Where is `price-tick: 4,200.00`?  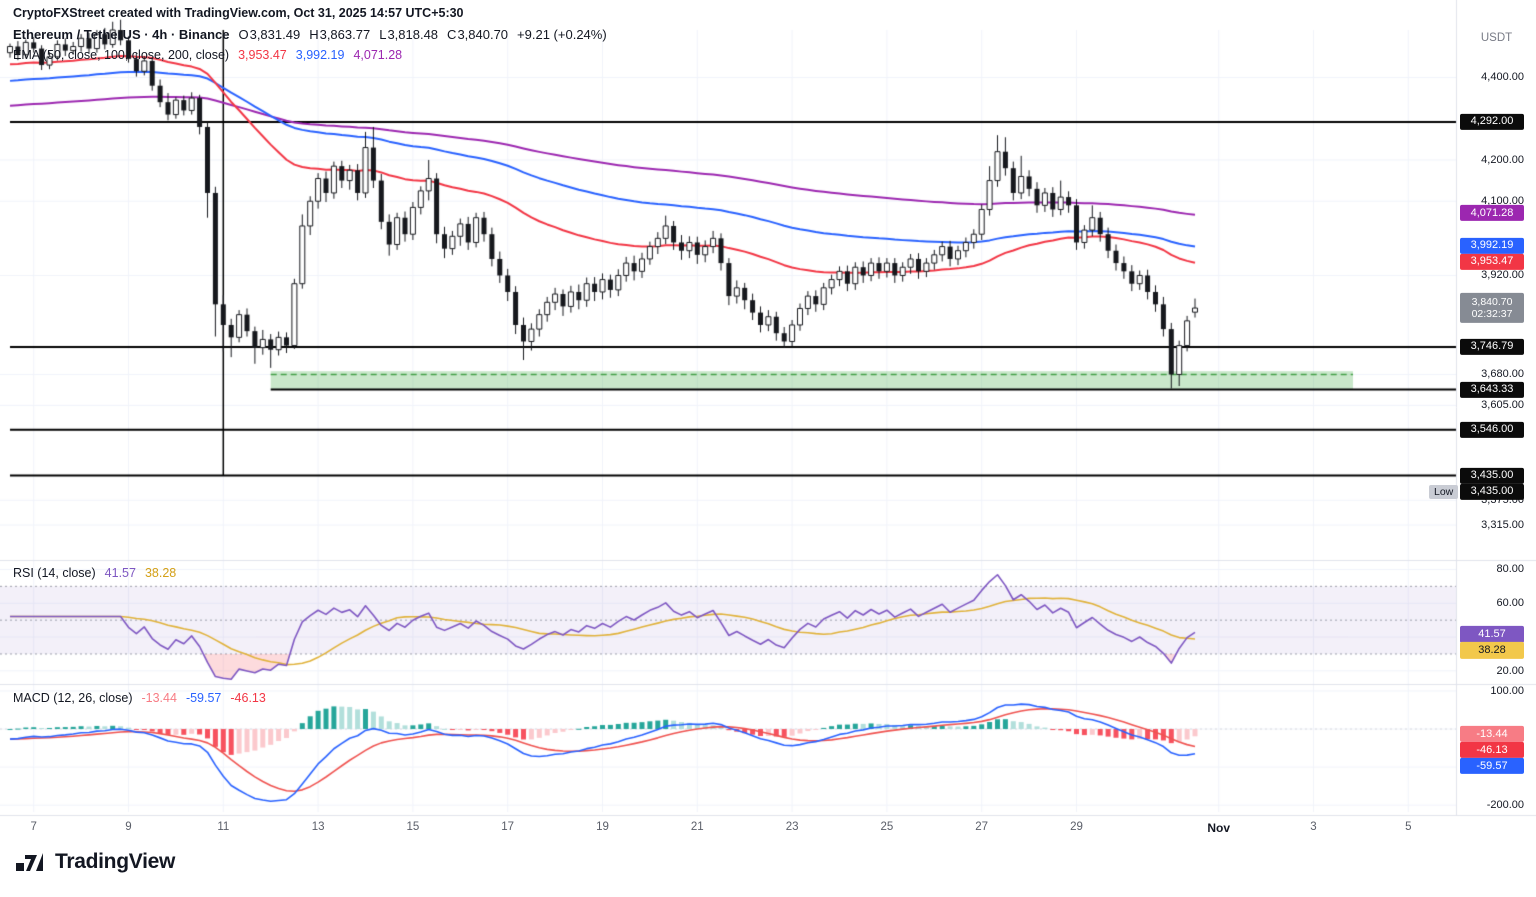
price-tick: 4,200.00 is located at coordinates (1502, 159).